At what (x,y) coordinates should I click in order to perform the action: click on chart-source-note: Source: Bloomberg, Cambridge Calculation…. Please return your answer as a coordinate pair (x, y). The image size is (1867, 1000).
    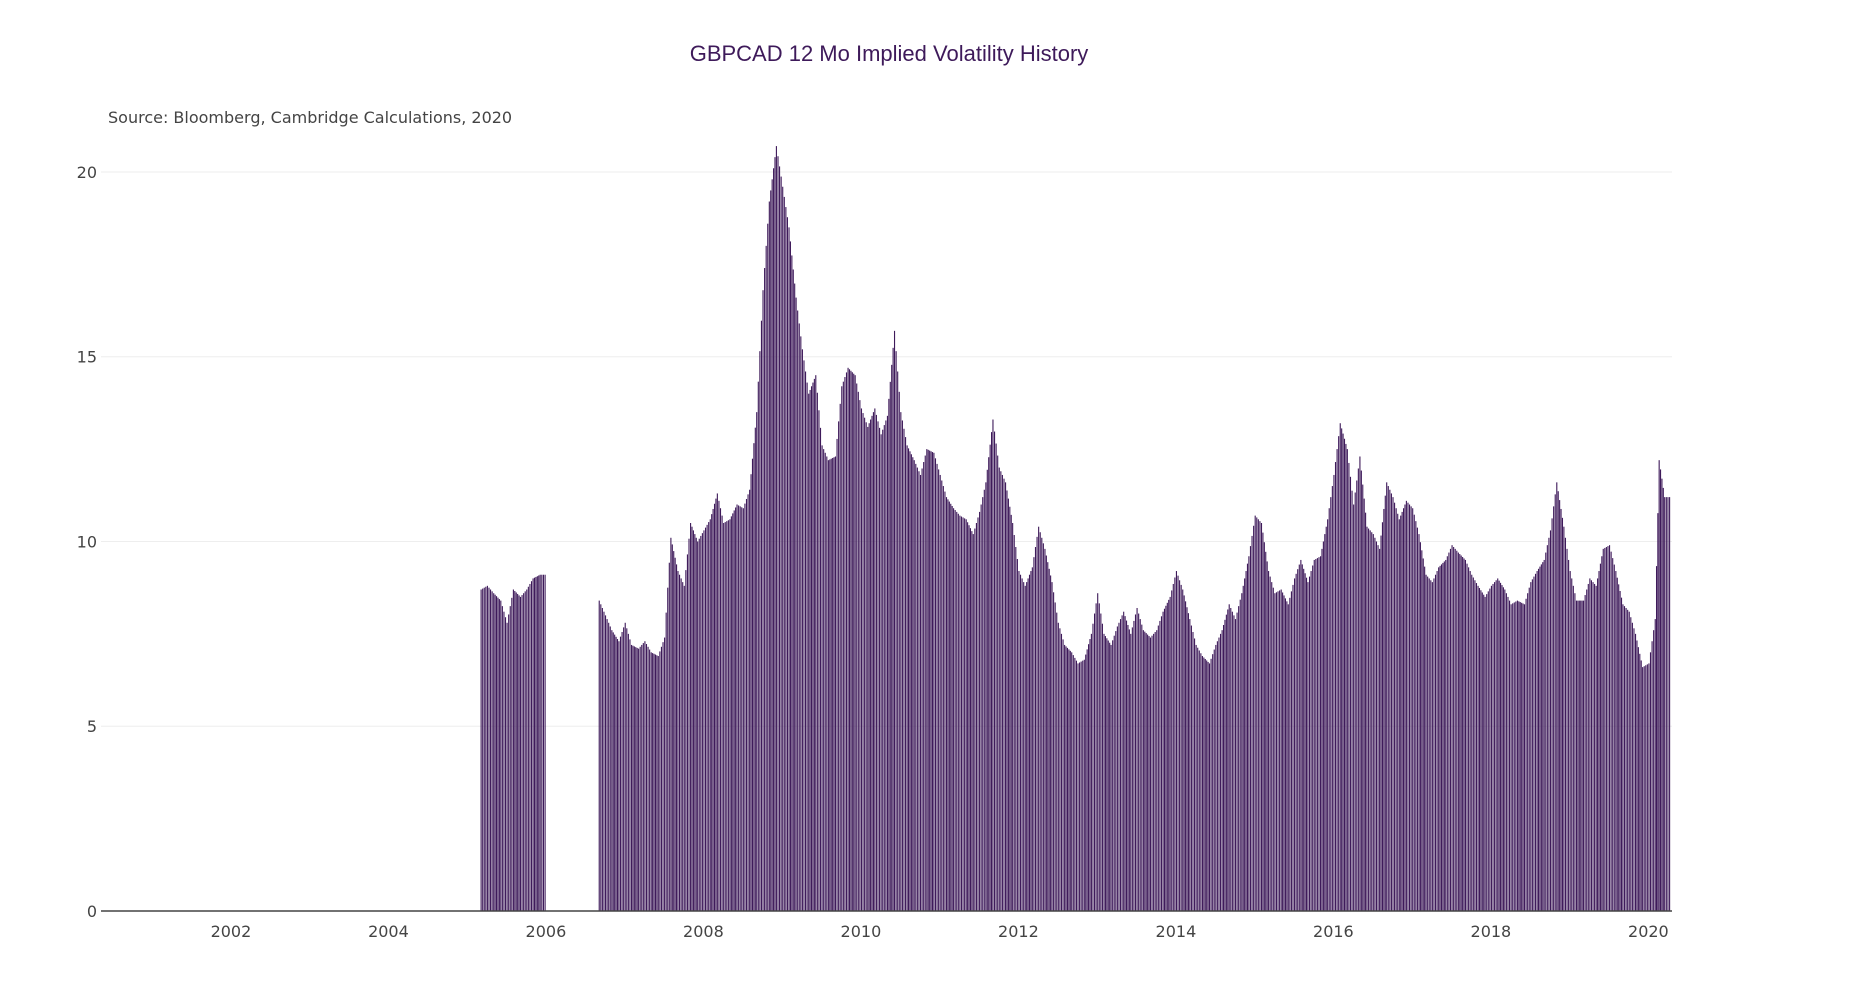
    Looking at the image, I should click on (310, 117).